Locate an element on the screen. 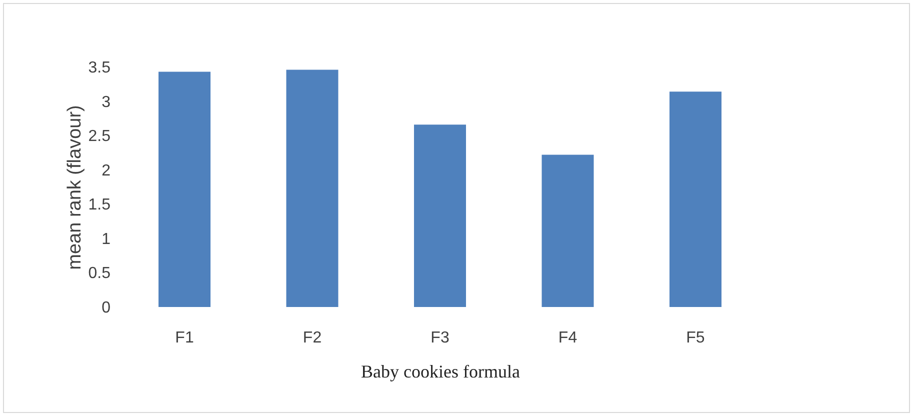 The width and height of the screenshot is (917, 420). x-tick-label: F2 is located at coordinates (312, 338).